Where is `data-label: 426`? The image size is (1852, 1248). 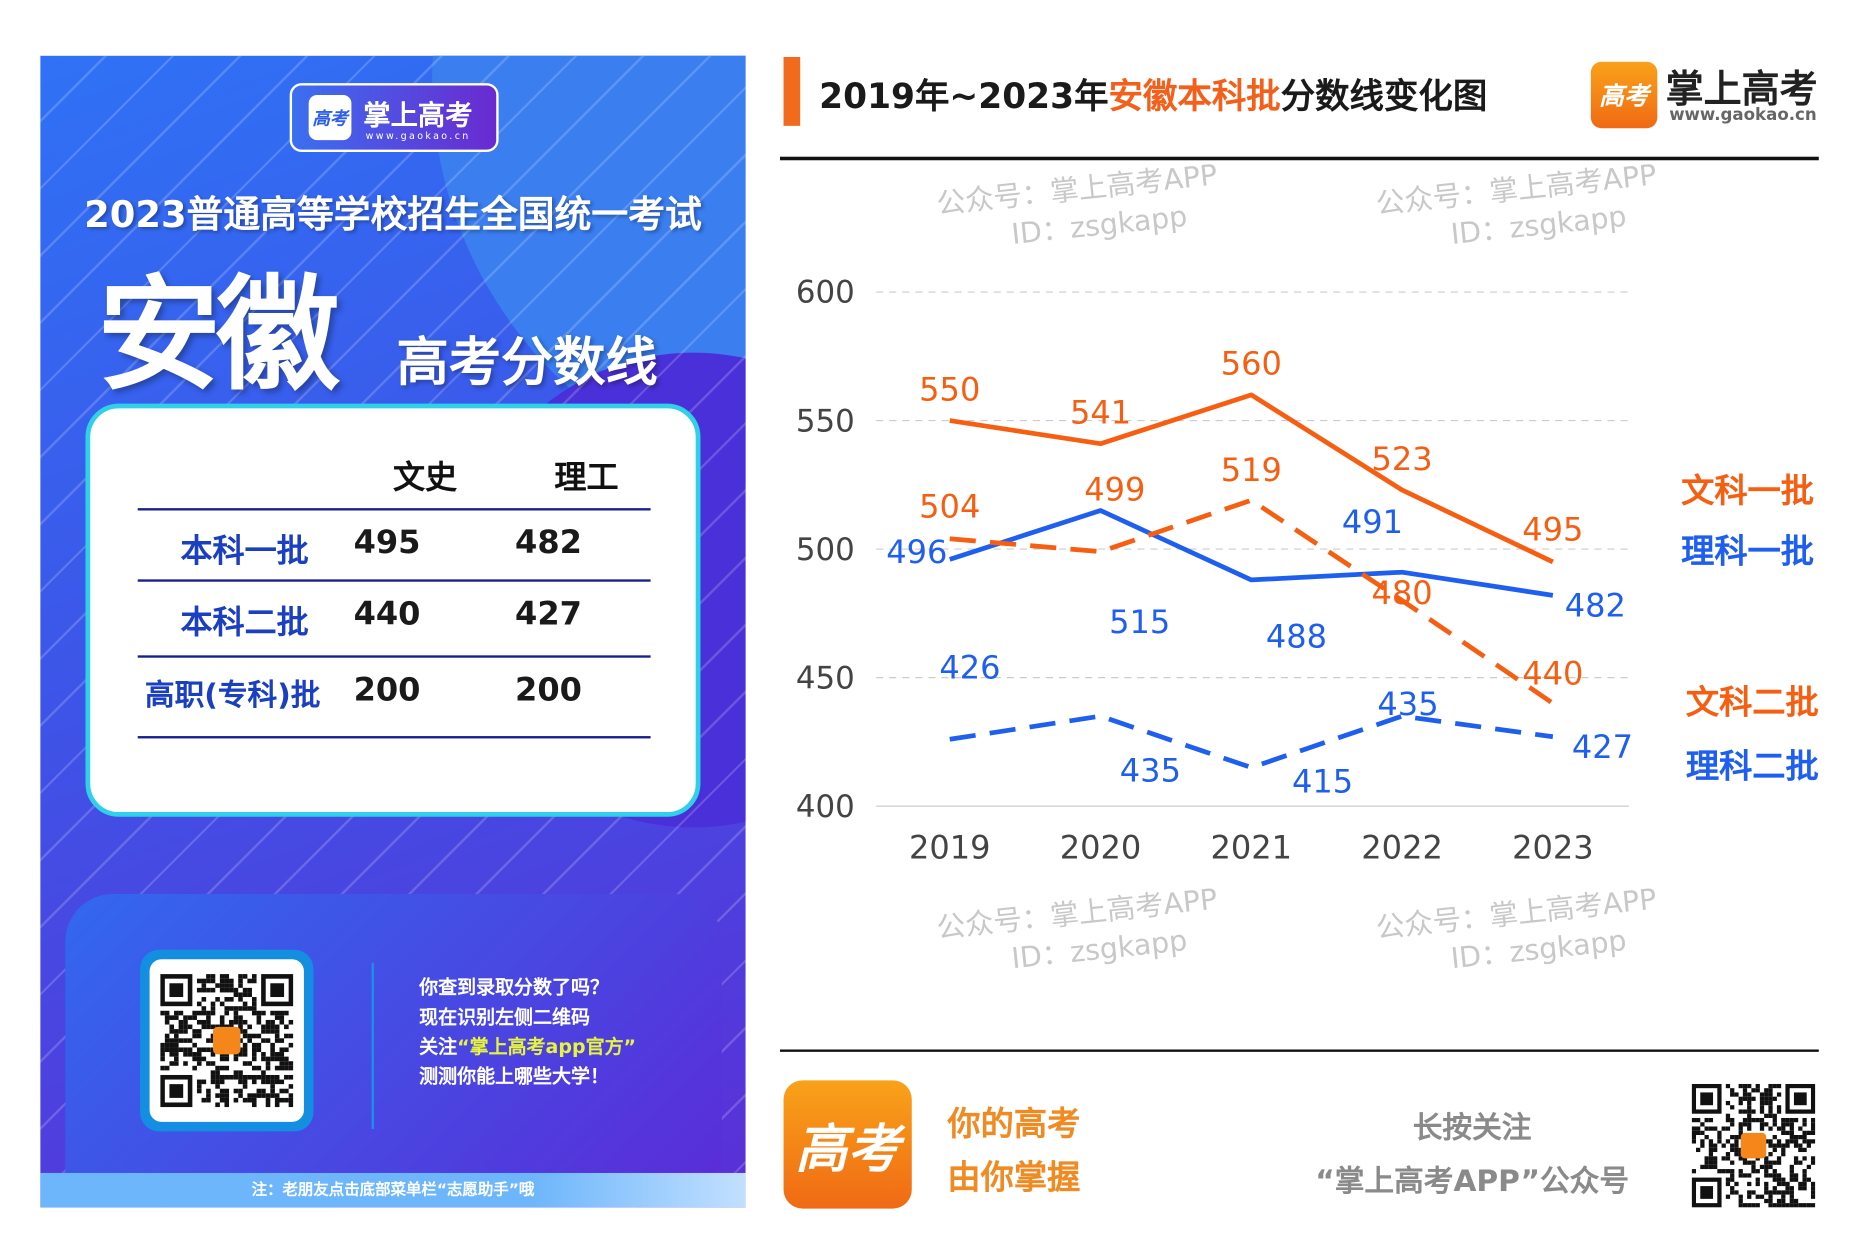
data-label: 426 is located at coordinates (969, 668).